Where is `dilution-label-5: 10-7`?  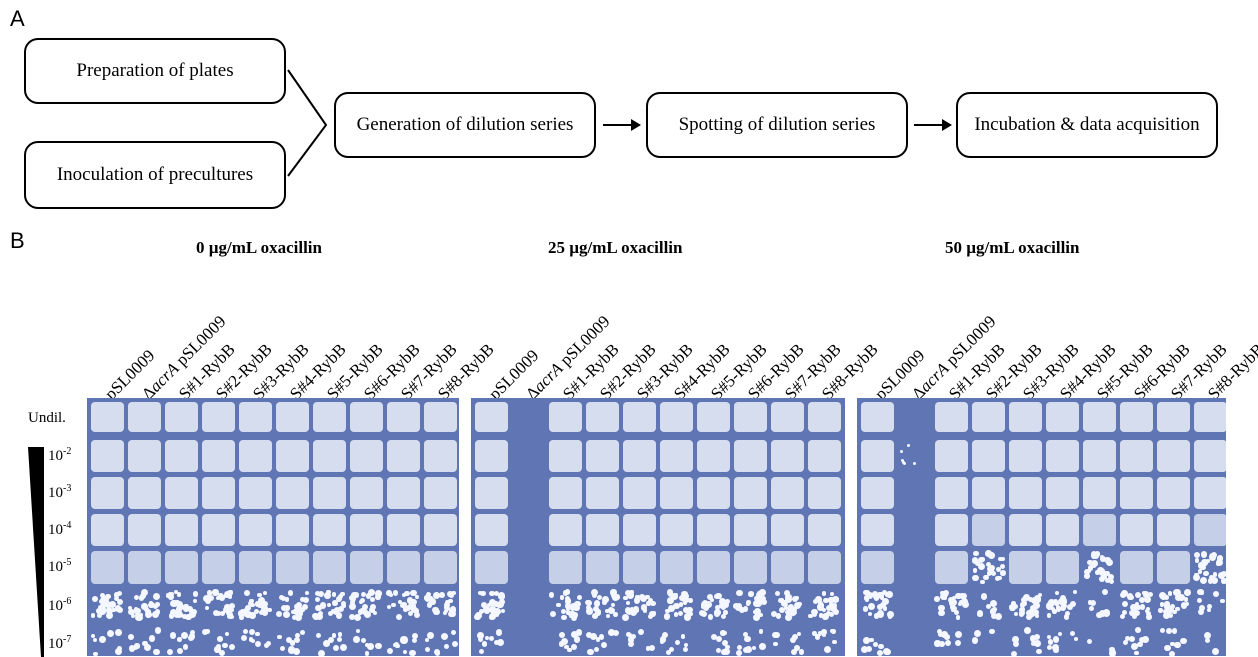
dilution-label-5: 10-7 is located at coordinates (59, 643).